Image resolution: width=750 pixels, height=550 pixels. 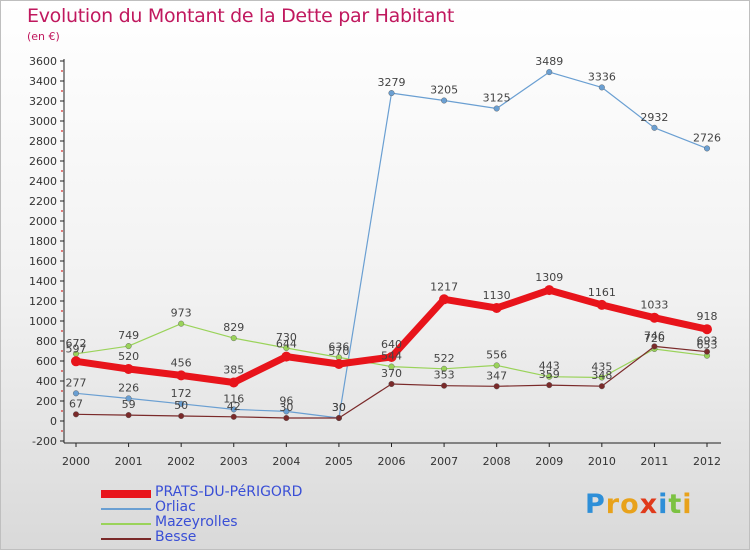 I want to click on legend-label-prats: PRATS-DU-PéRIGORD, so click(x=229, y=492).